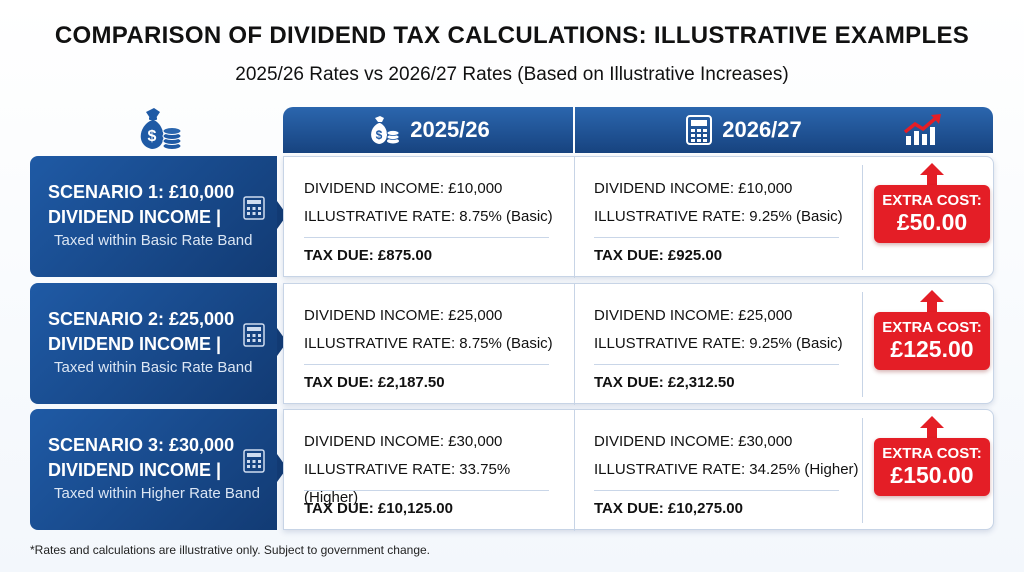  I want to click on extra-cost-badge: EXTRA COST: £150.00, so click(932, 467).